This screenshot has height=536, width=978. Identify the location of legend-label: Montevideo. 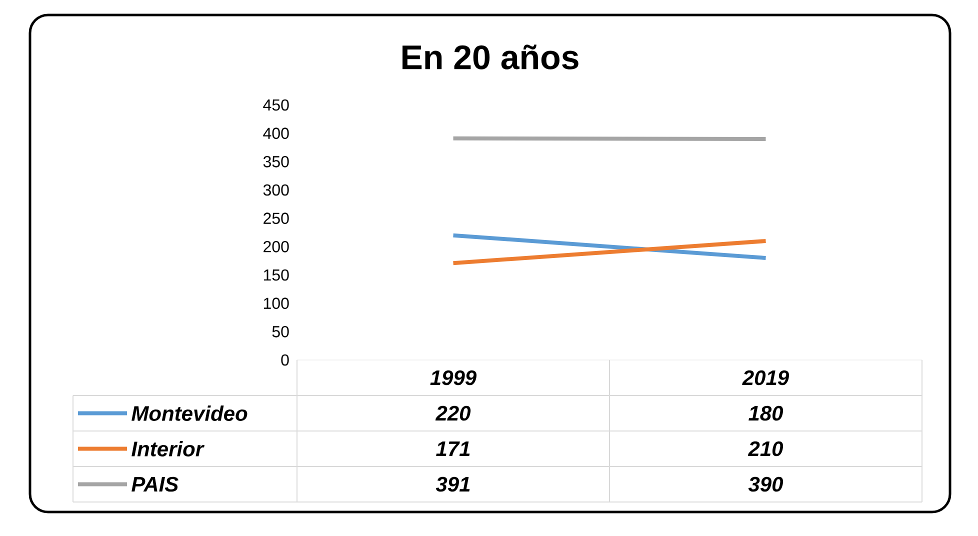
(190, 413).